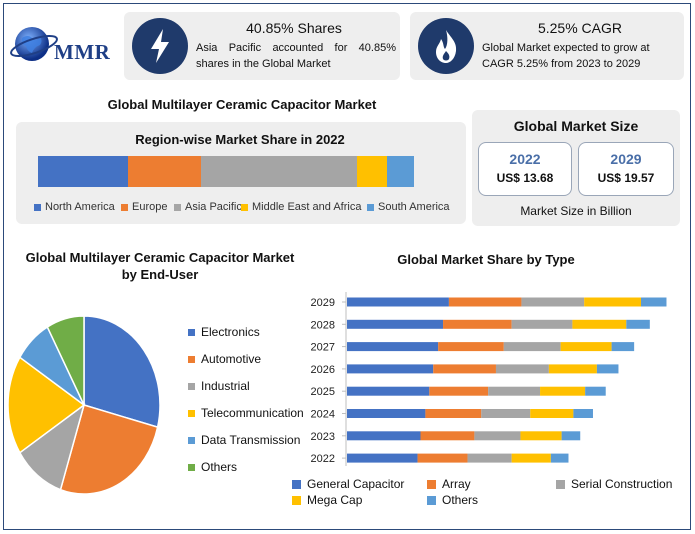  Describe the element at coordinates (65, 360) in the screenshot. I see `pie-slice-others` at that location.